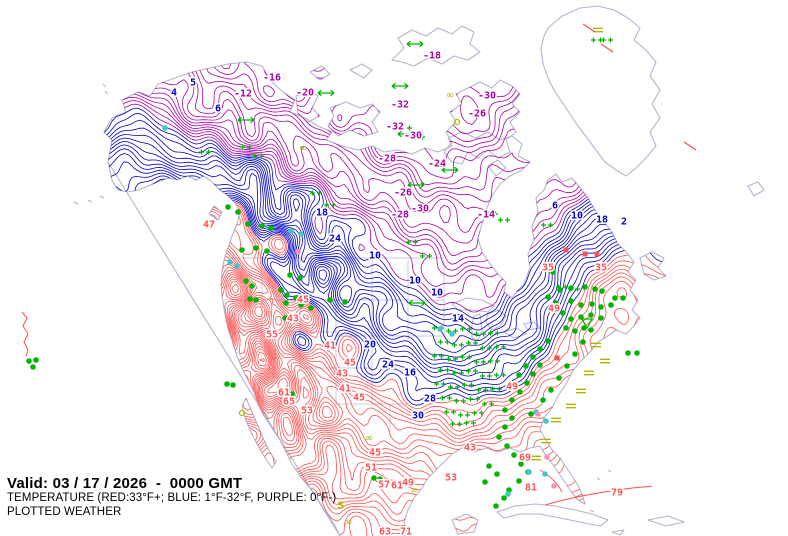  I want to click on plotted-weather-text: PLOTTED WEATHER, so click(64, 511).